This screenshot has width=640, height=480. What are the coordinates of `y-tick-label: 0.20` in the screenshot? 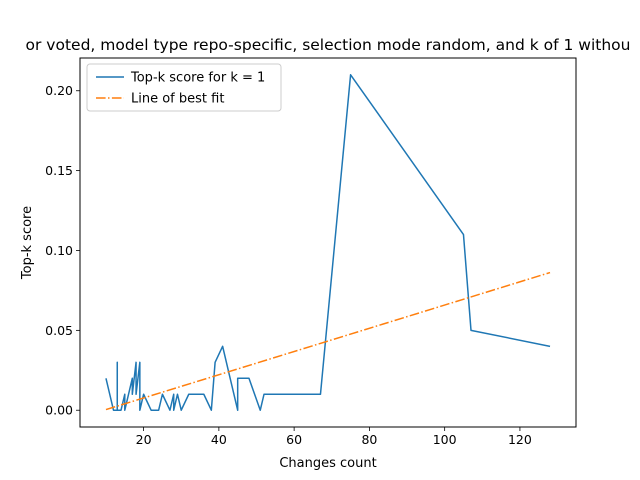 It's located at (59, 90).